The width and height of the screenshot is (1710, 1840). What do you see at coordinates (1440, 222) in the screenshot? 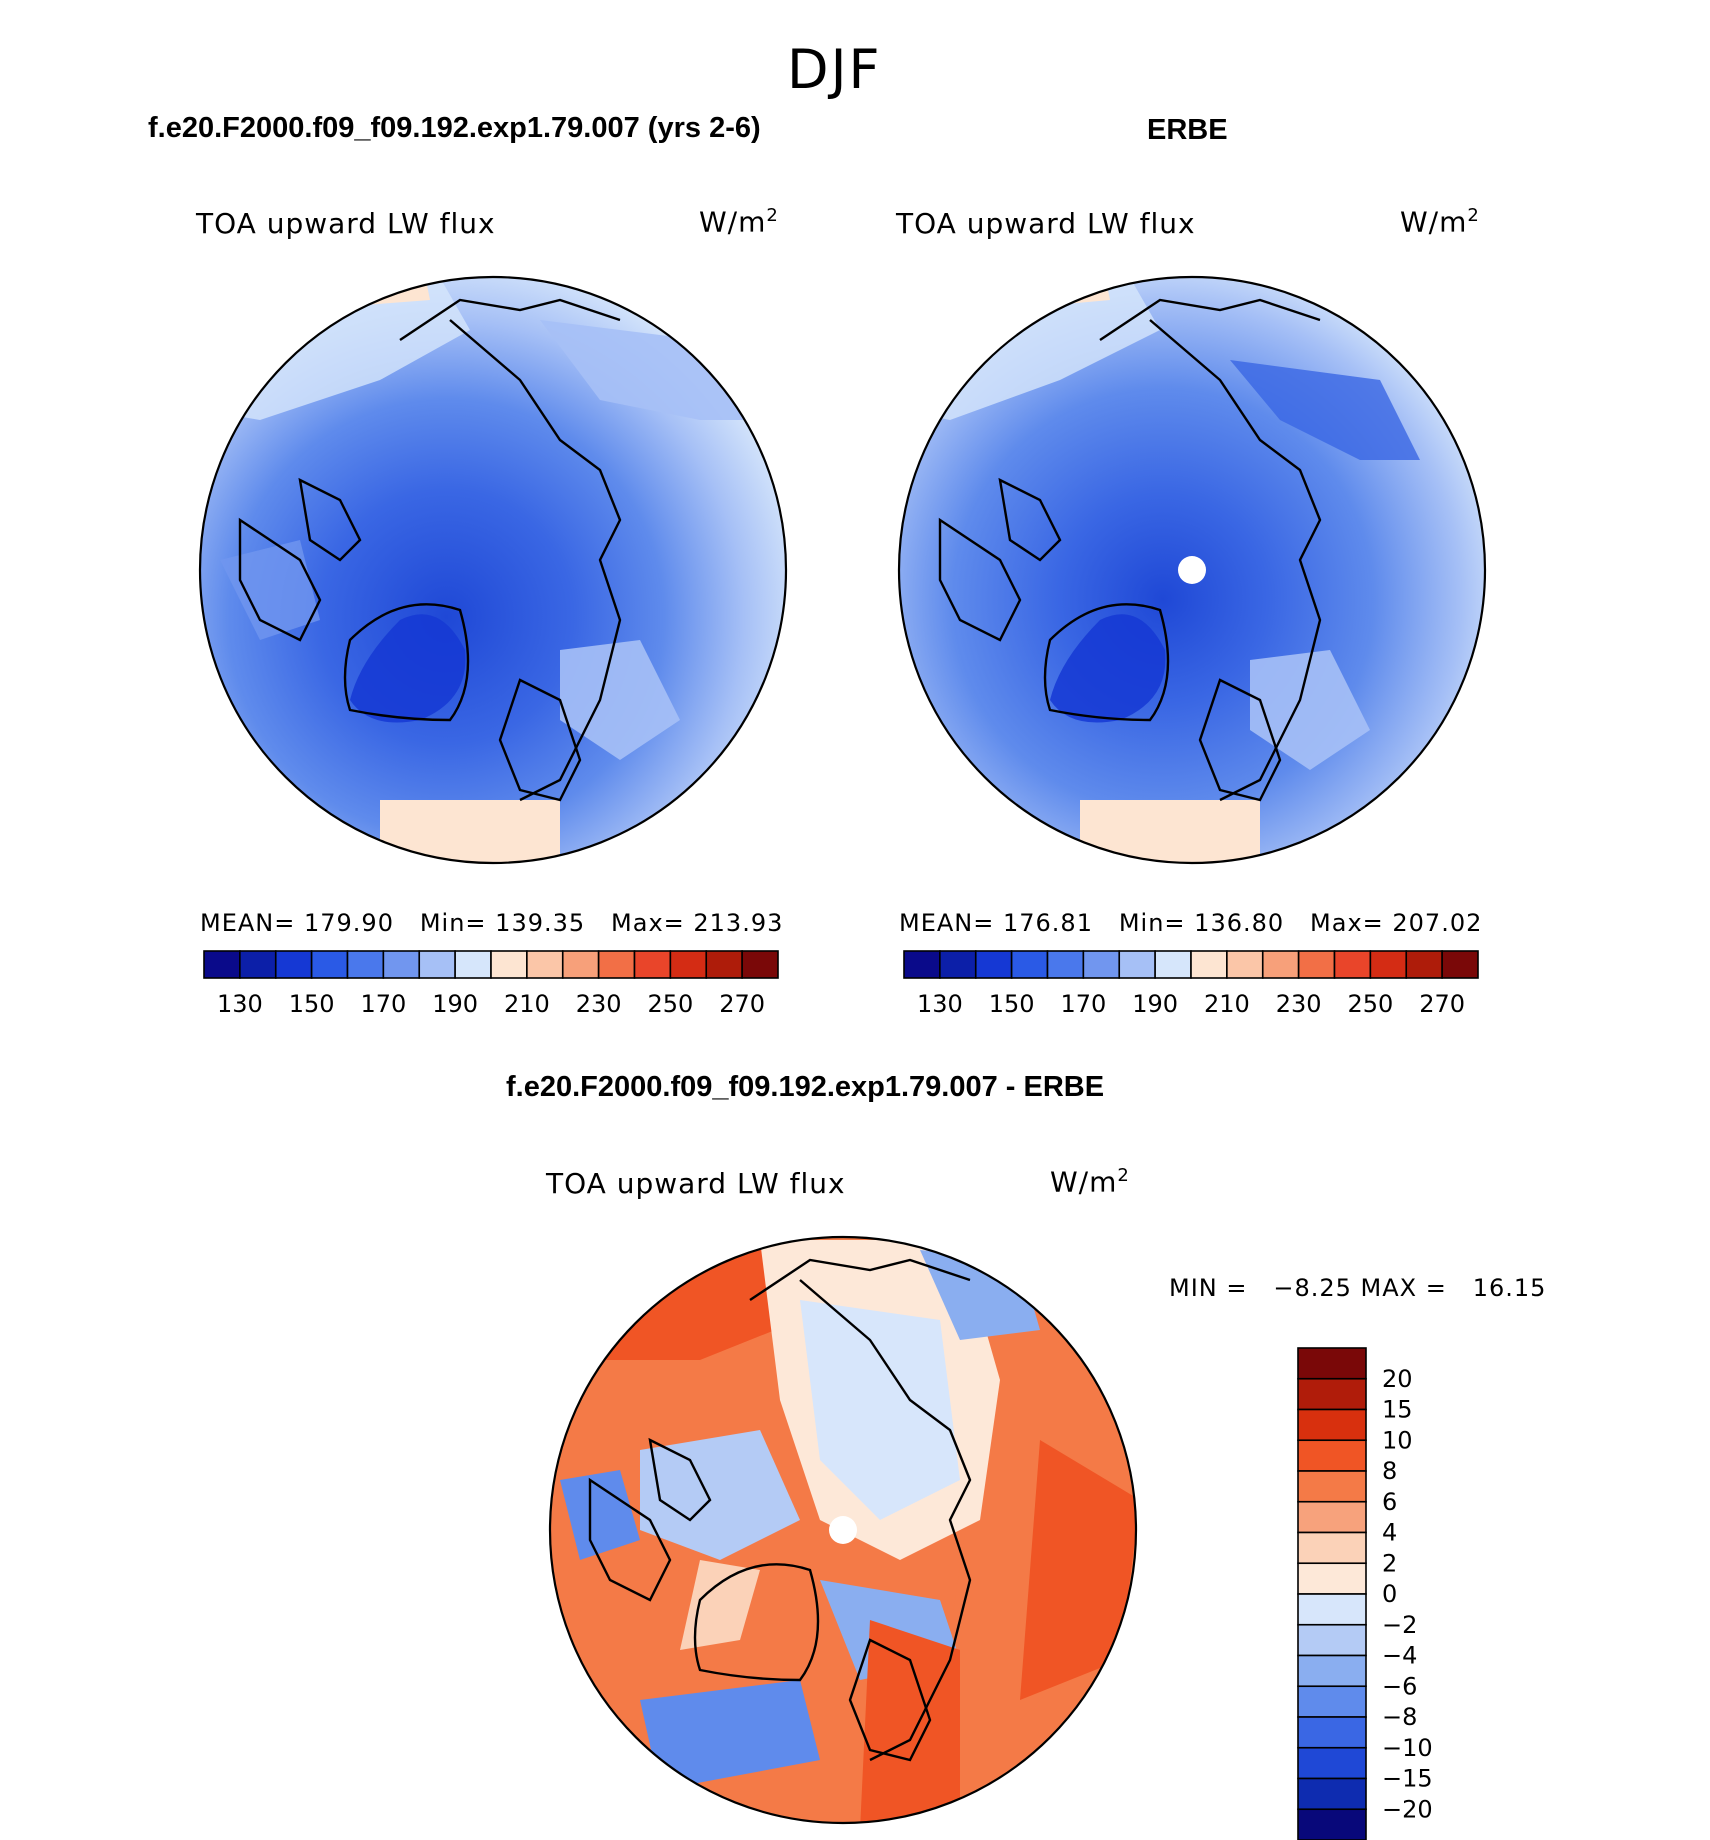
I see `obs-units-label: W/m2` at bounding box center [1440, 222].